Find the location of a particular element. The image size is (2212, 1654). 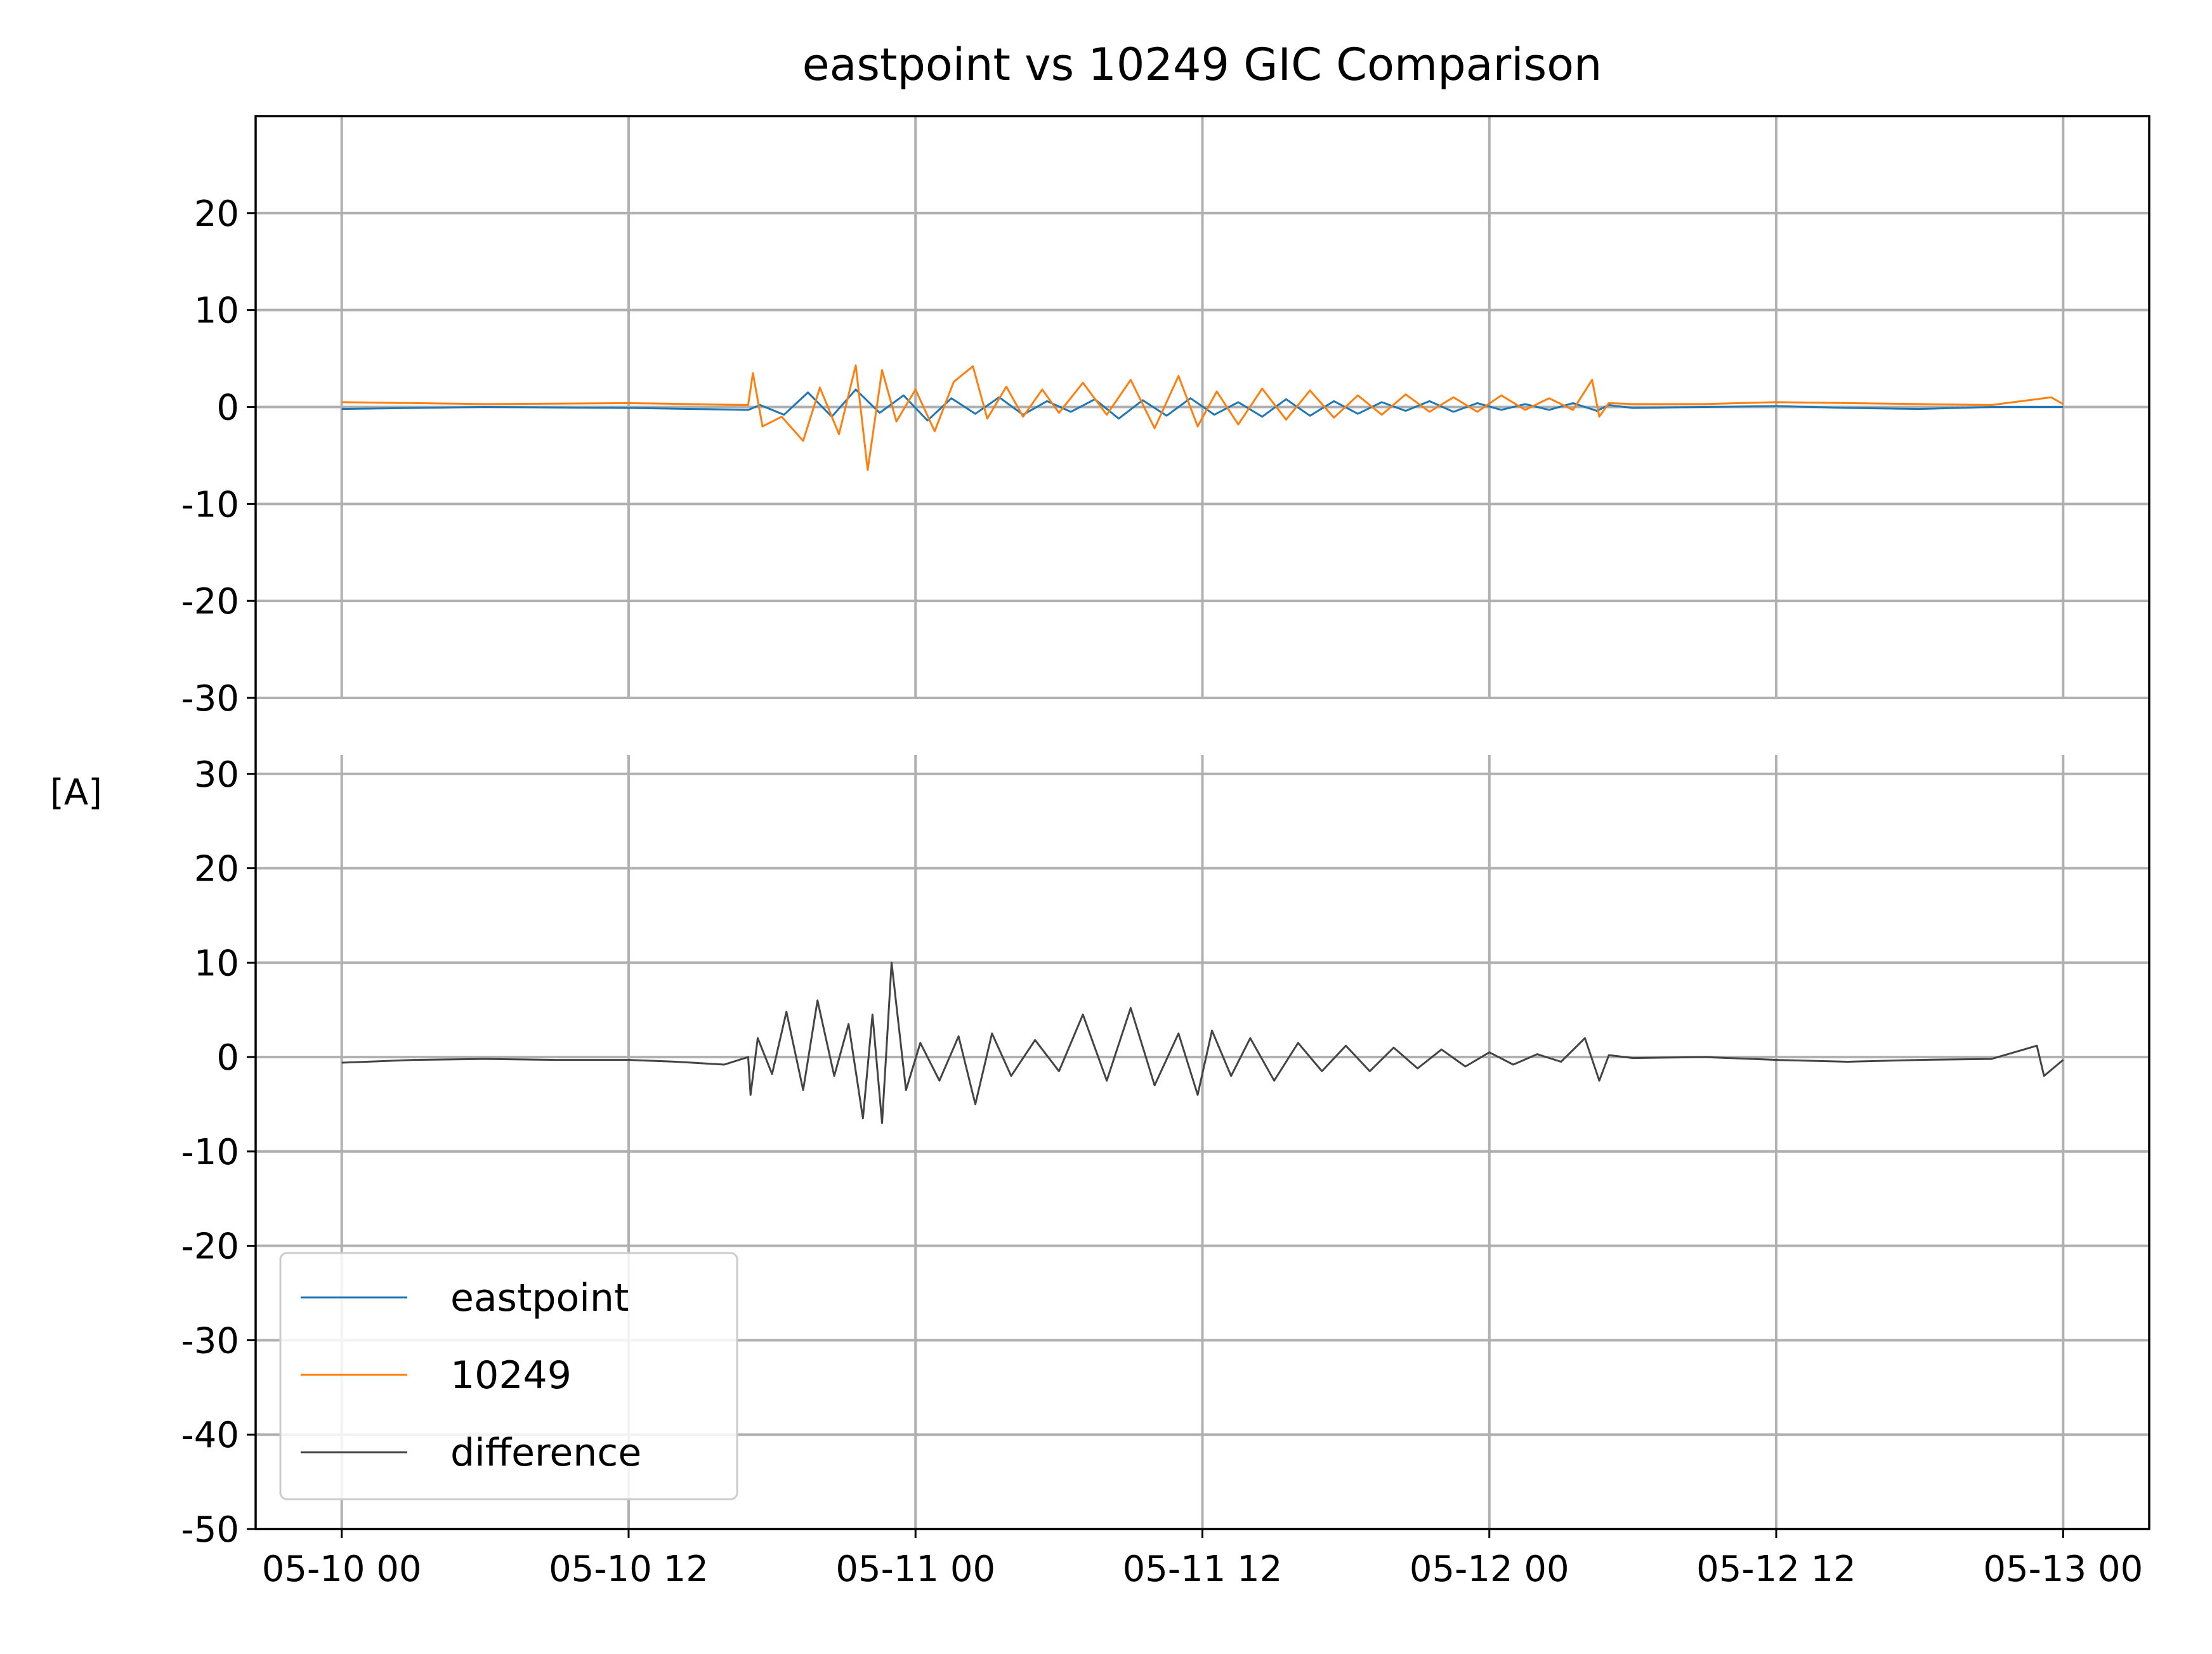

series-line-difference is located at coordinates (1202, 1042).